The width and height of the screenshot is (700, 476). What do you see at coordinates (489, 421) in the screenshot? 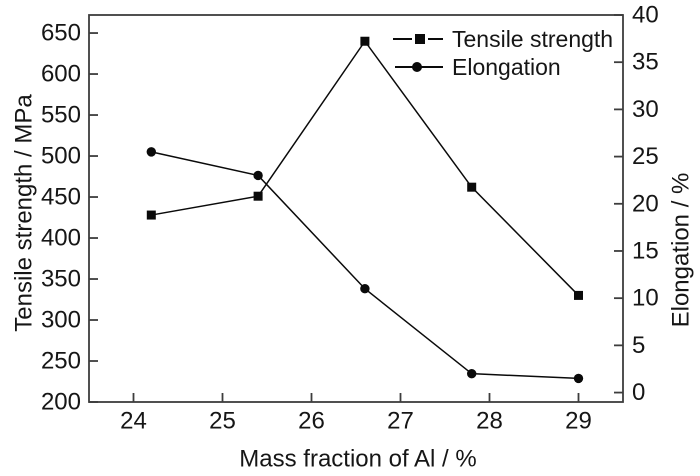
I see `x-tick-label: 28` at bounding box center [489, 421].